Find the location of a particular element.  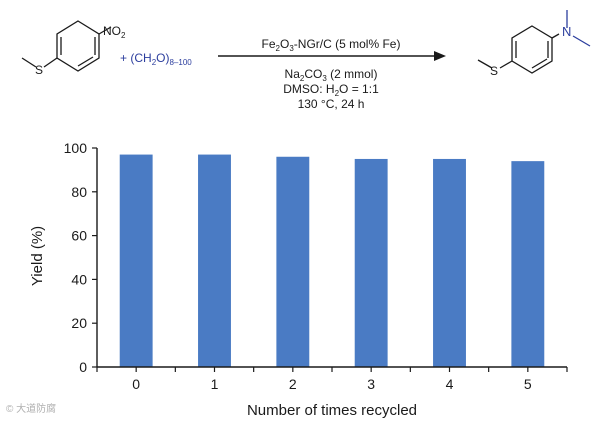

product-structure is located at coordinates (534, 42).